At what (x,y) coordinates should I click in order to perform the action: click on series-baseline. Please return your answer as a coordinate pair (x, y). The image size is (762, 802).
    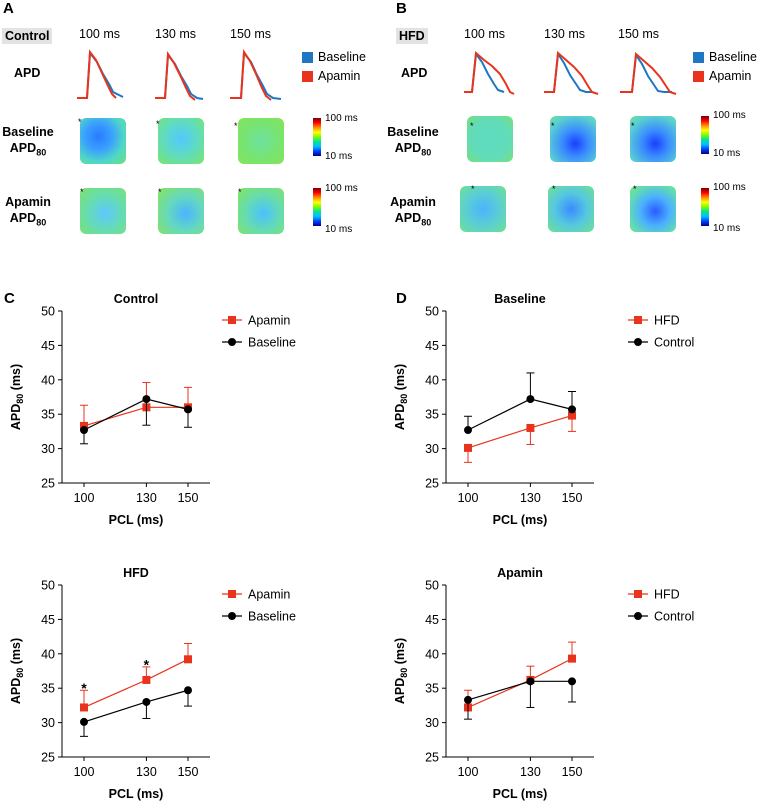
    Looking at the image, I should click on (136, 420).